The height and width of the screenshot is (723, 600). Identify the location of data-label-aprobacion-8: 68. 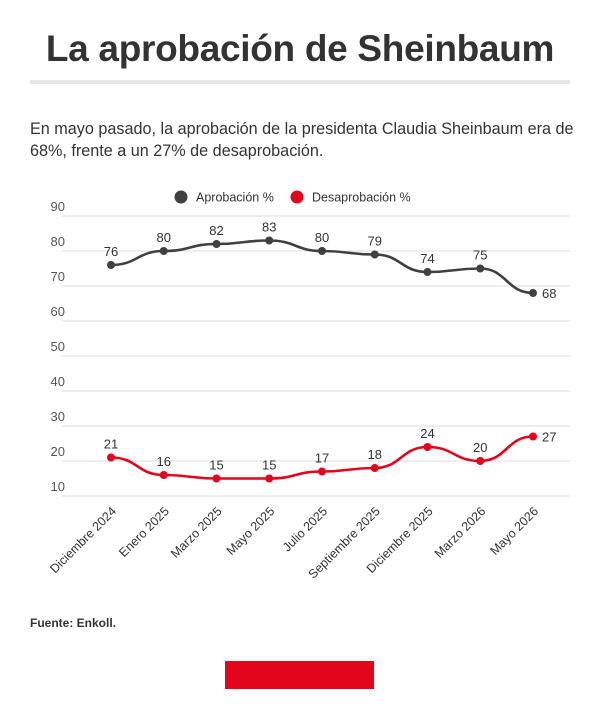
(549, 293).